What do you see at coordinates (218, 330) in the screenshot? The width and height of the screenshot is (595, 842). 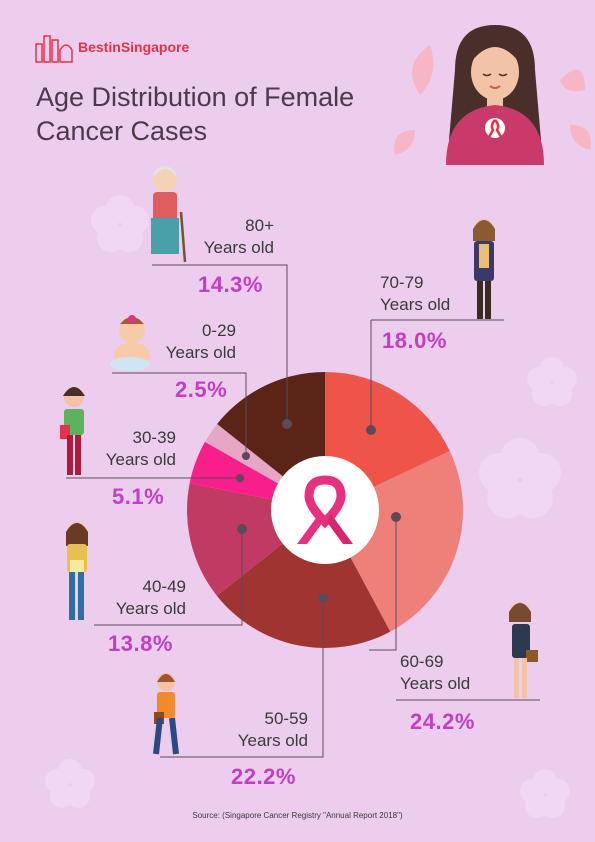 I see `label-0-29-range: 0-29` at bounding box center [218, 330].